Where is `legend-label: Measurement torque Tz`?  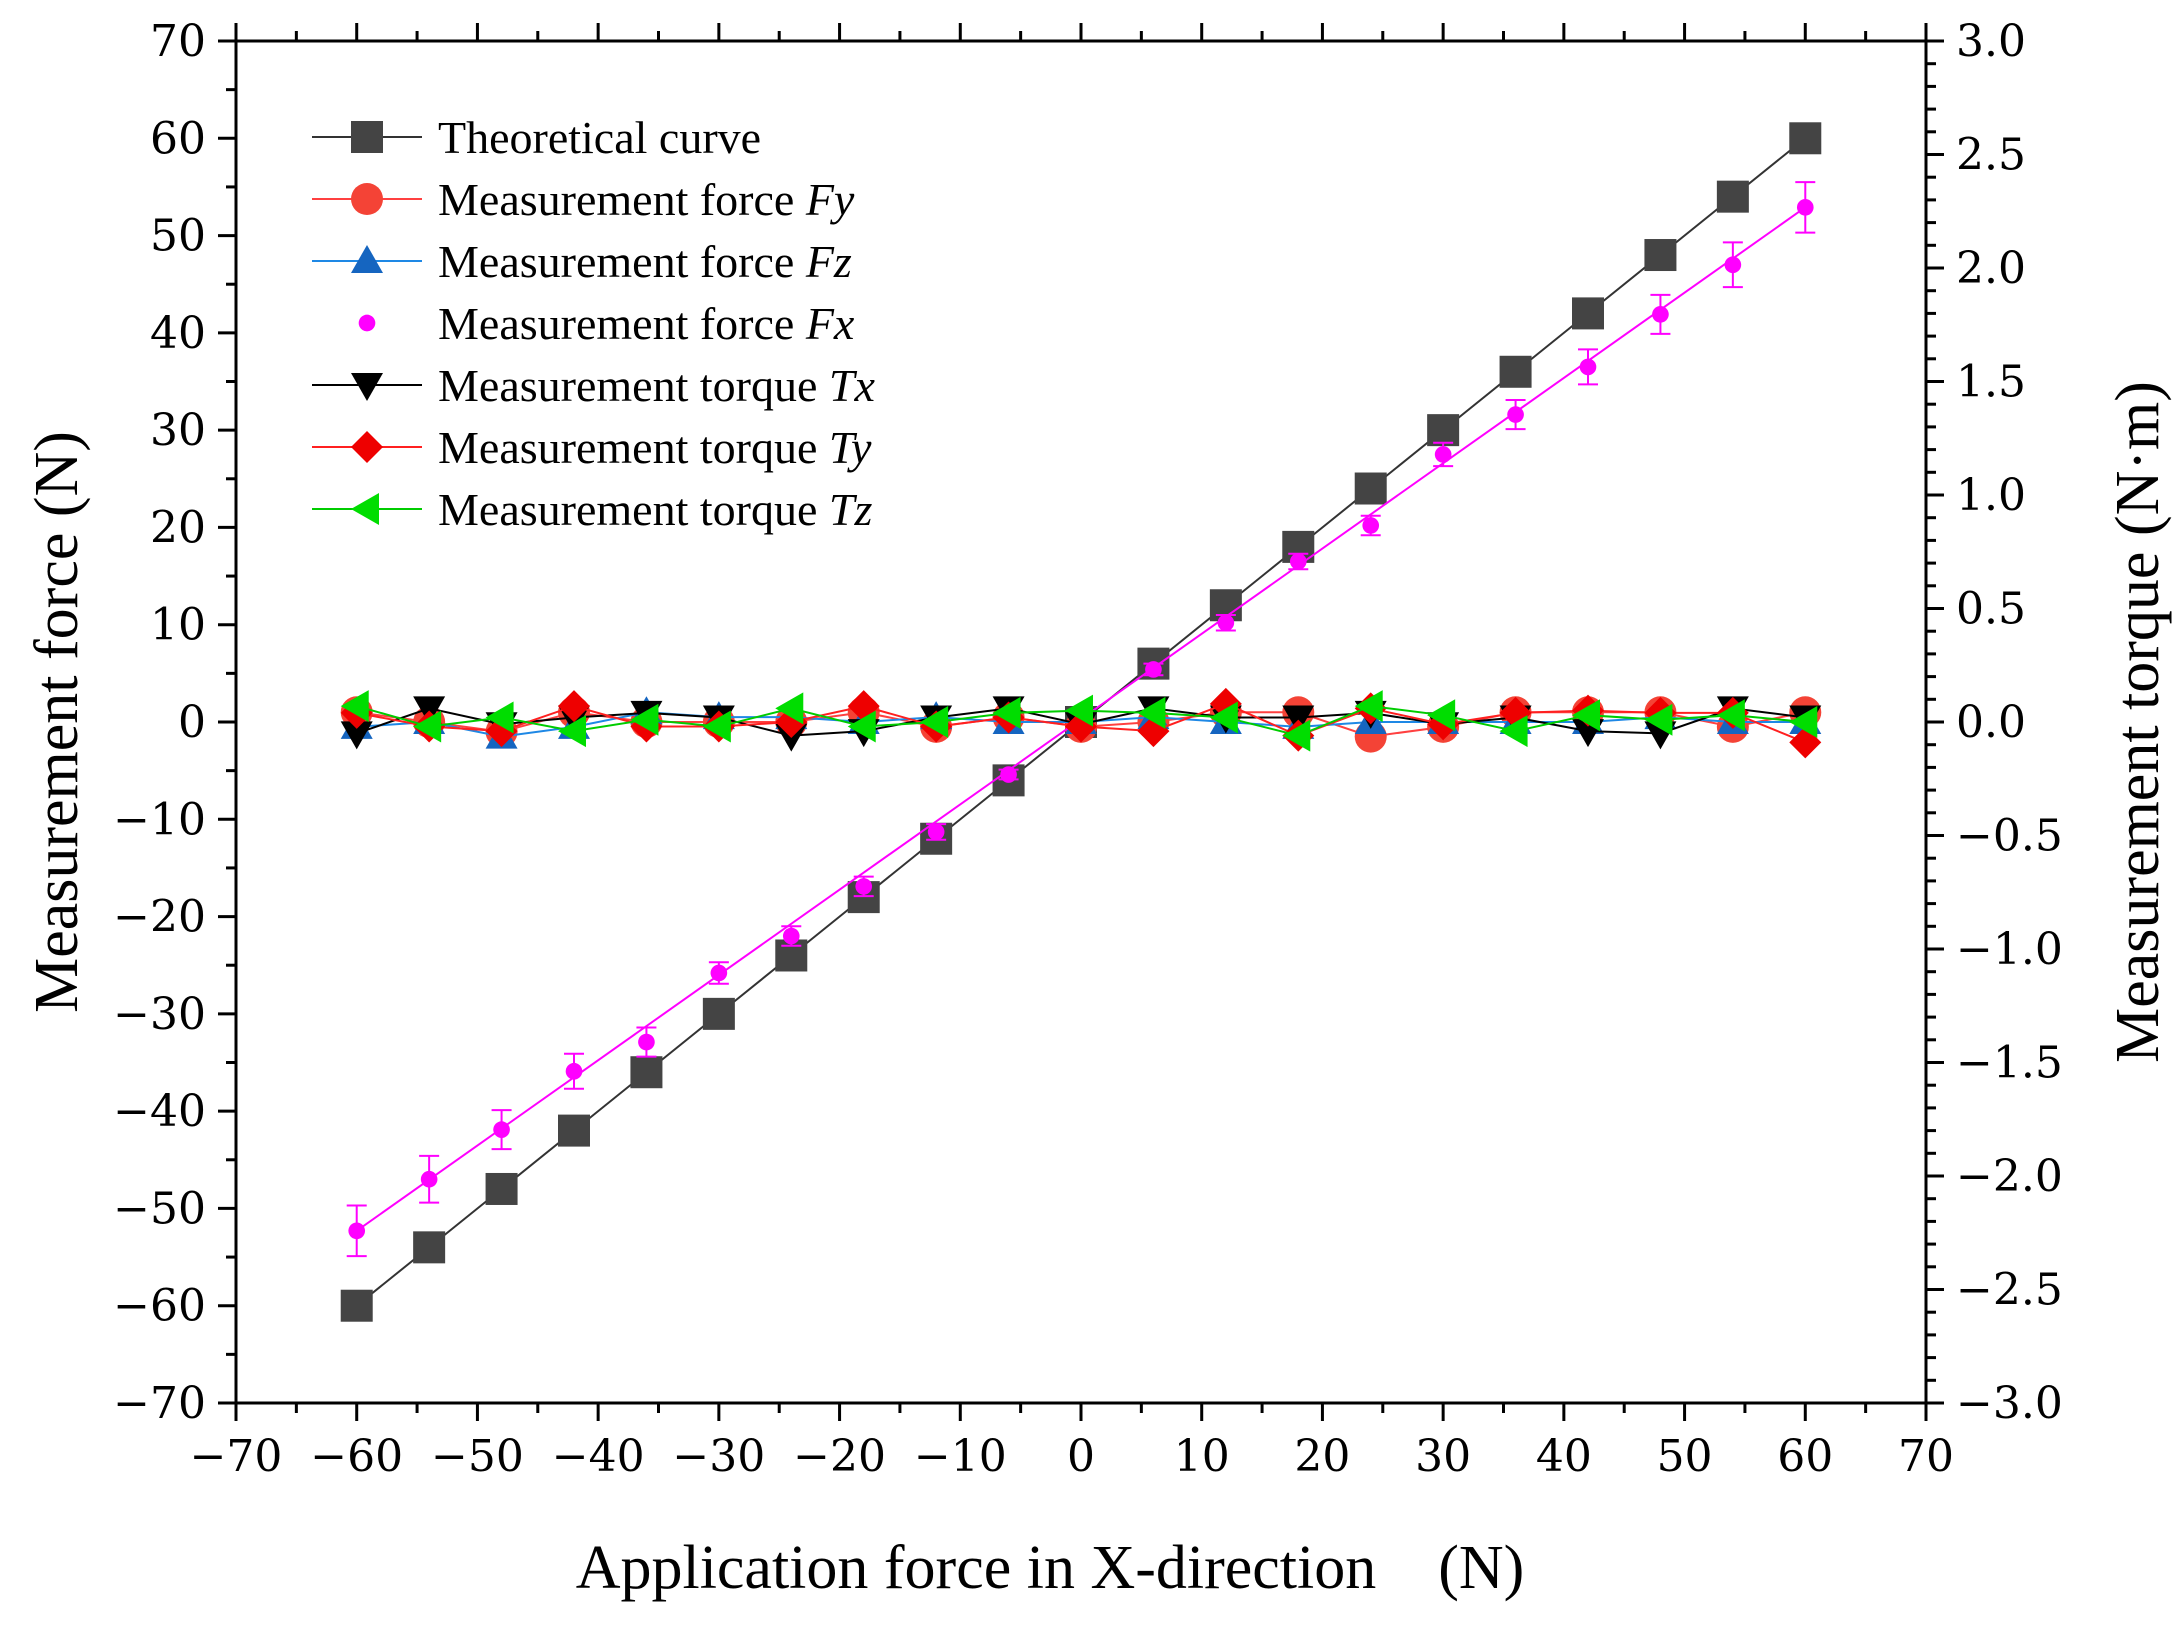
legend-label: Measurement torque Tz is located at coordinates (655, 509).